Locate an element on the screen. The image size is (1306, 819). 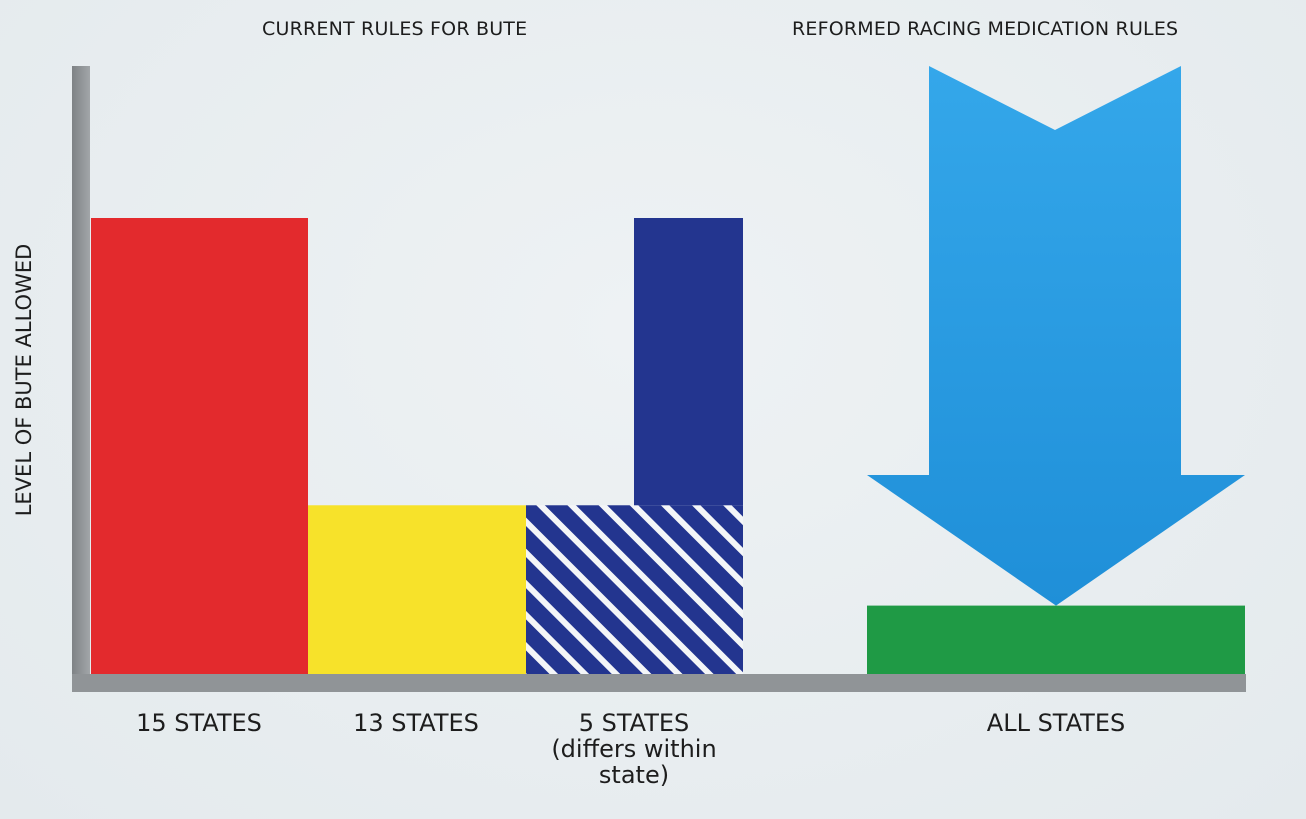
current-rules-title: CURRENT RULES FOR BUTE is located at coordinates (395, 29).